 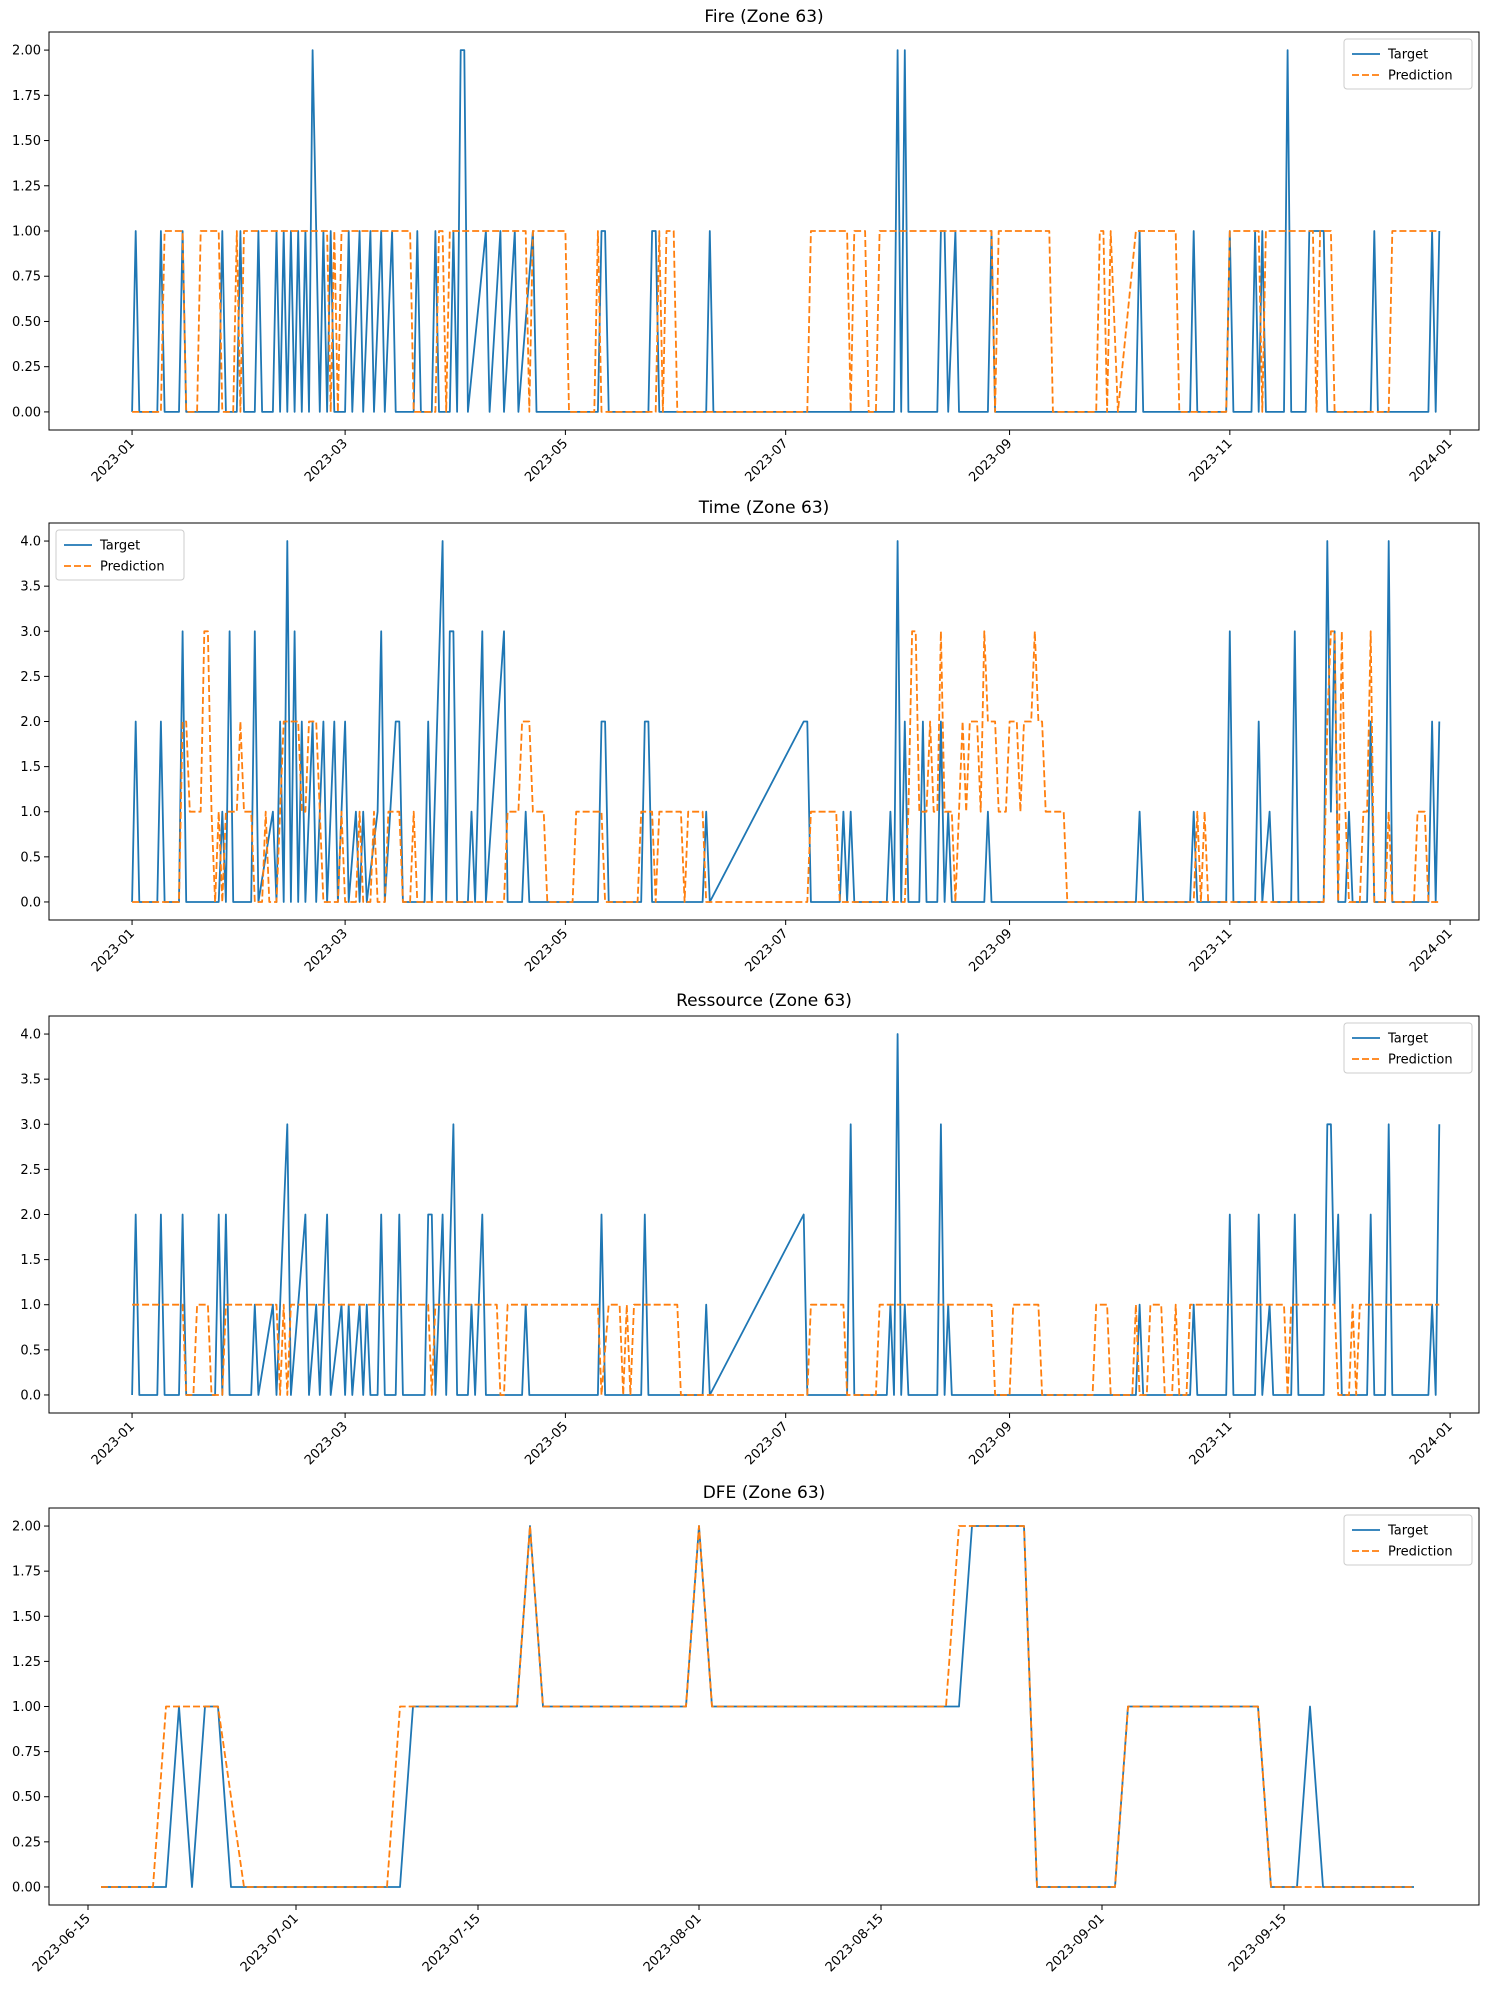 What do you see at coordinates (1076, 1943) in the screenshot?
I see `x-tick-label: 2023-09-01` at bounding box center [1076, 1943].